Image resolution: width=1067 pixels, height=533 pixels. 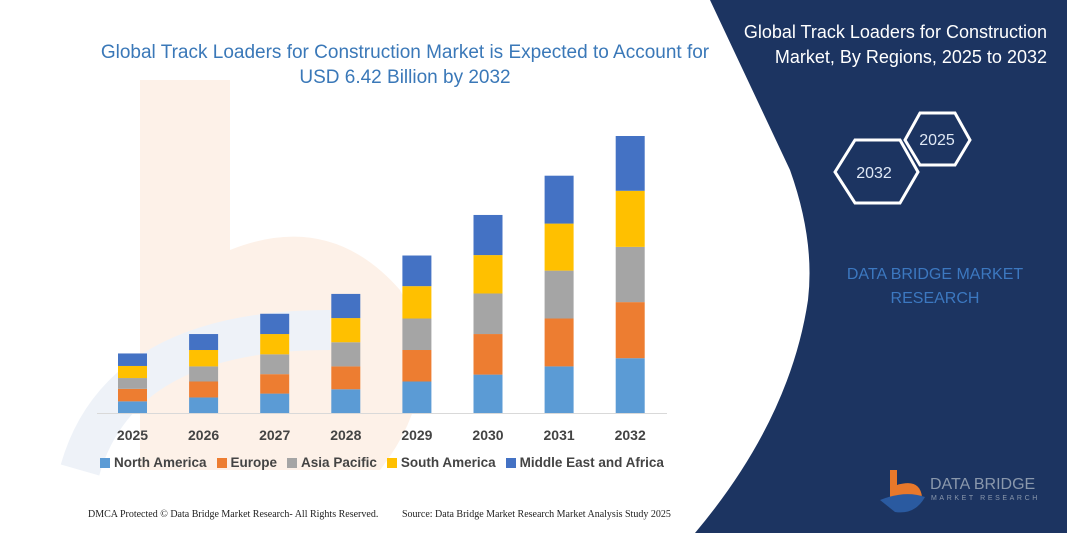 What do you see at coordinates (630, 435) in the screenshot?
I see `x-tick-label: 2032` at bounding box center [630, 435].